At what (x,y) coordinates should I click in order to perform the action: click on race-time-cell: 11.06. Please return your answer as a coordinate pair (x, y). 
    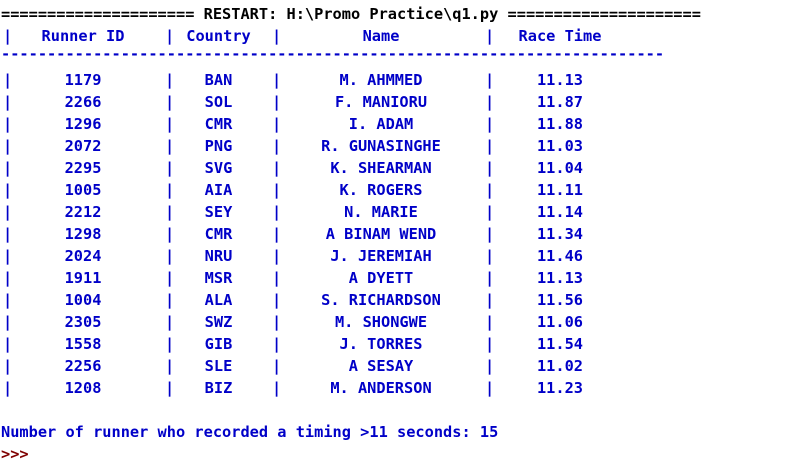
    Looking at the image, I should click on (560, 322).